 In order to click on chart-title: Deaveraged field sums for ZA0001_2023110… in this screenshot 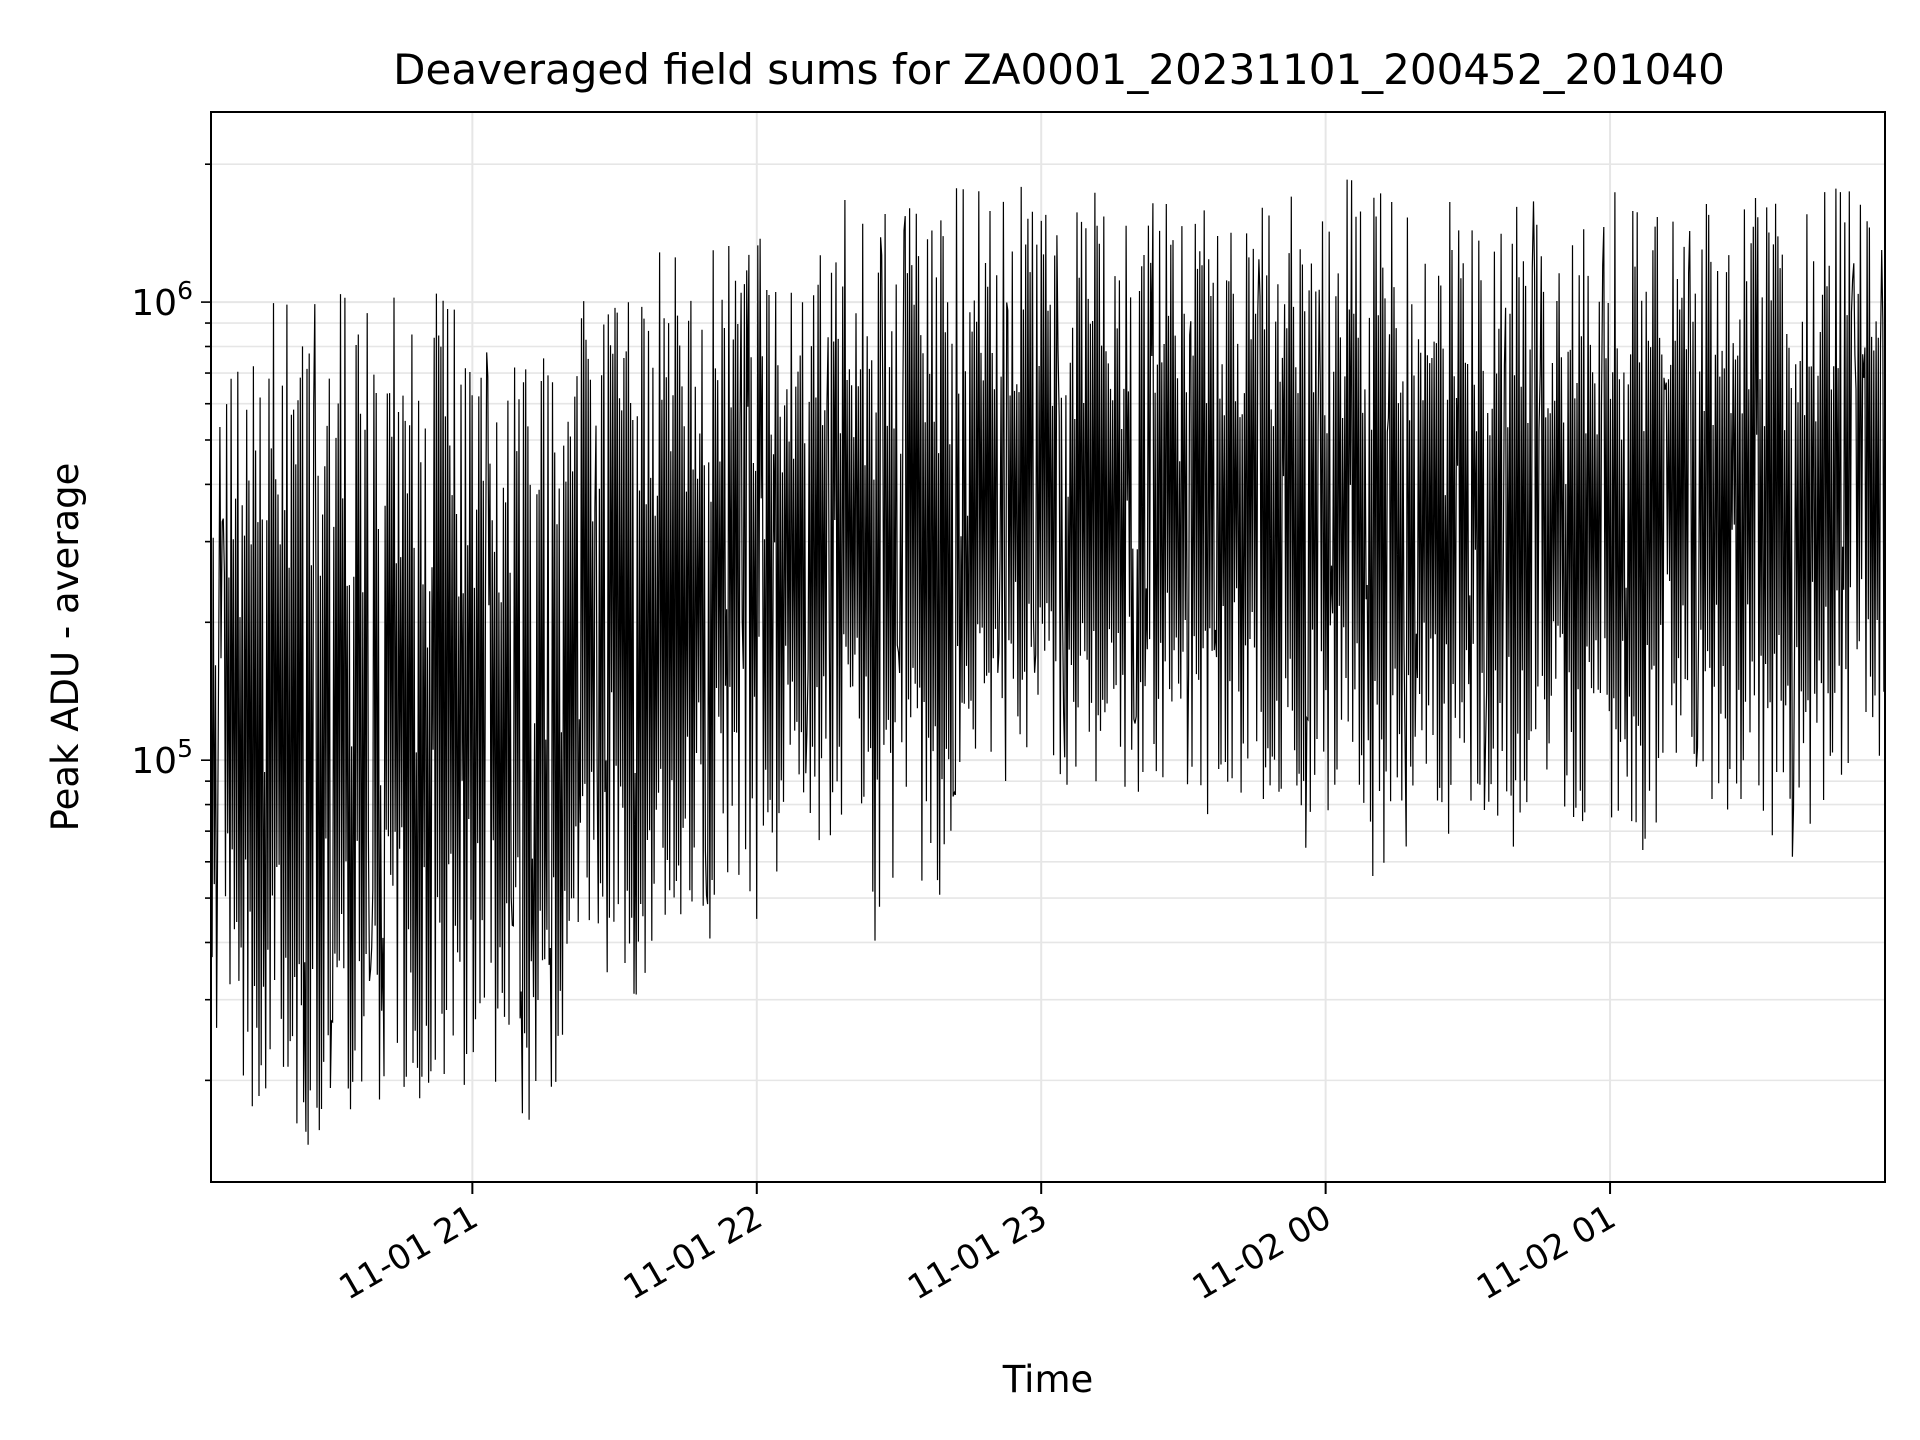, I will do `click(1059, 69)`.